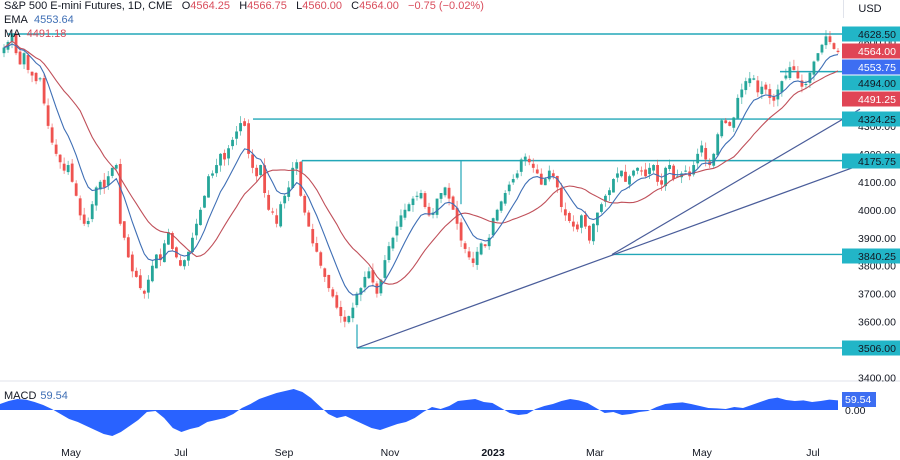 The width and height of the screenshot is (900, 460). Describe the element at coordinates (736, 181) in the screenshot. I see `trendline` at that location.